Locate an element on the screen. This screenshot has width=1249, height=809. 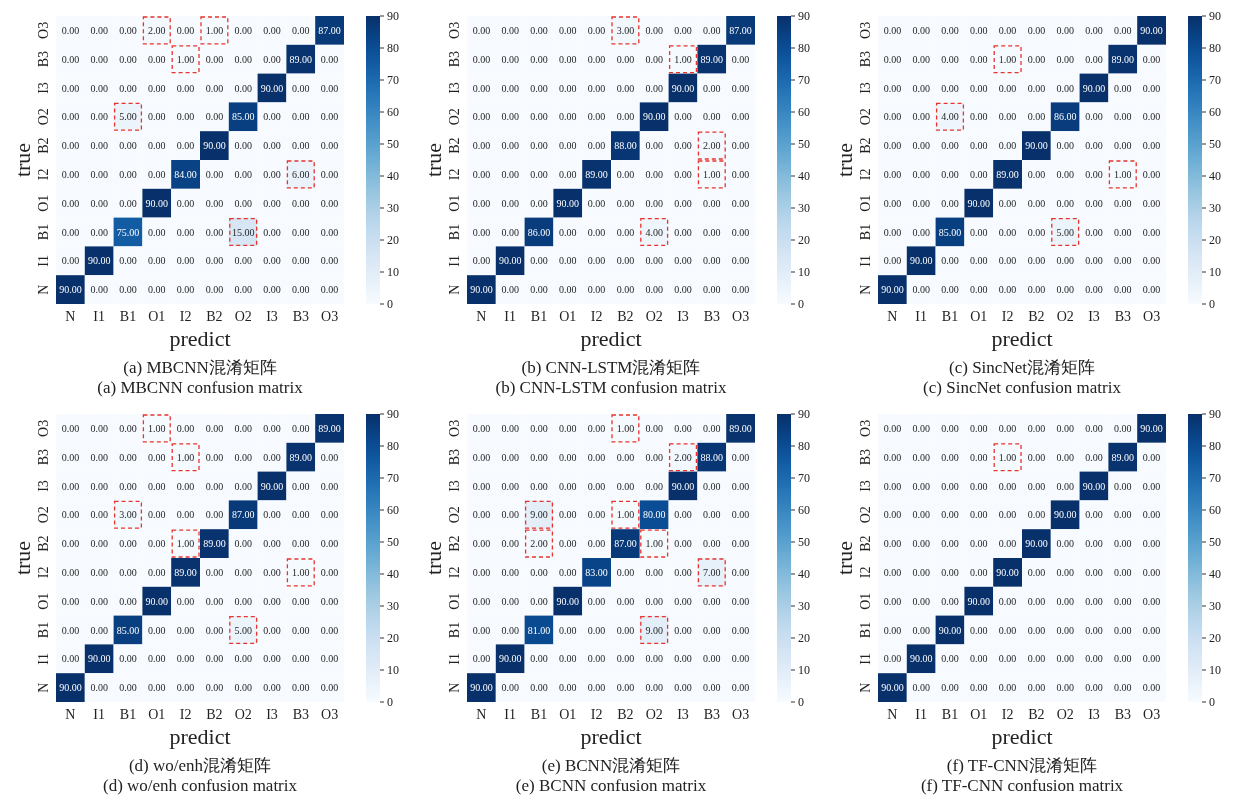
color-bar-label: 70 is located at coordinates (804, 478).